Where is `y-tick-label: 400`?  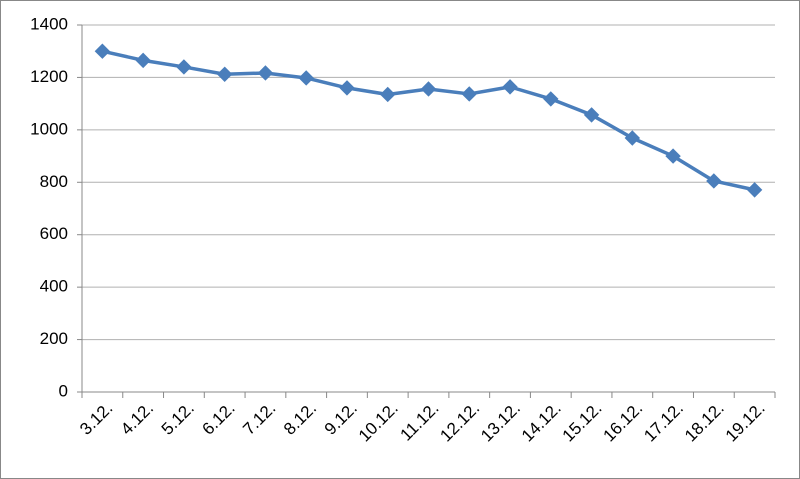
y-tick-label: 400 is located at coordinates (54, 286).